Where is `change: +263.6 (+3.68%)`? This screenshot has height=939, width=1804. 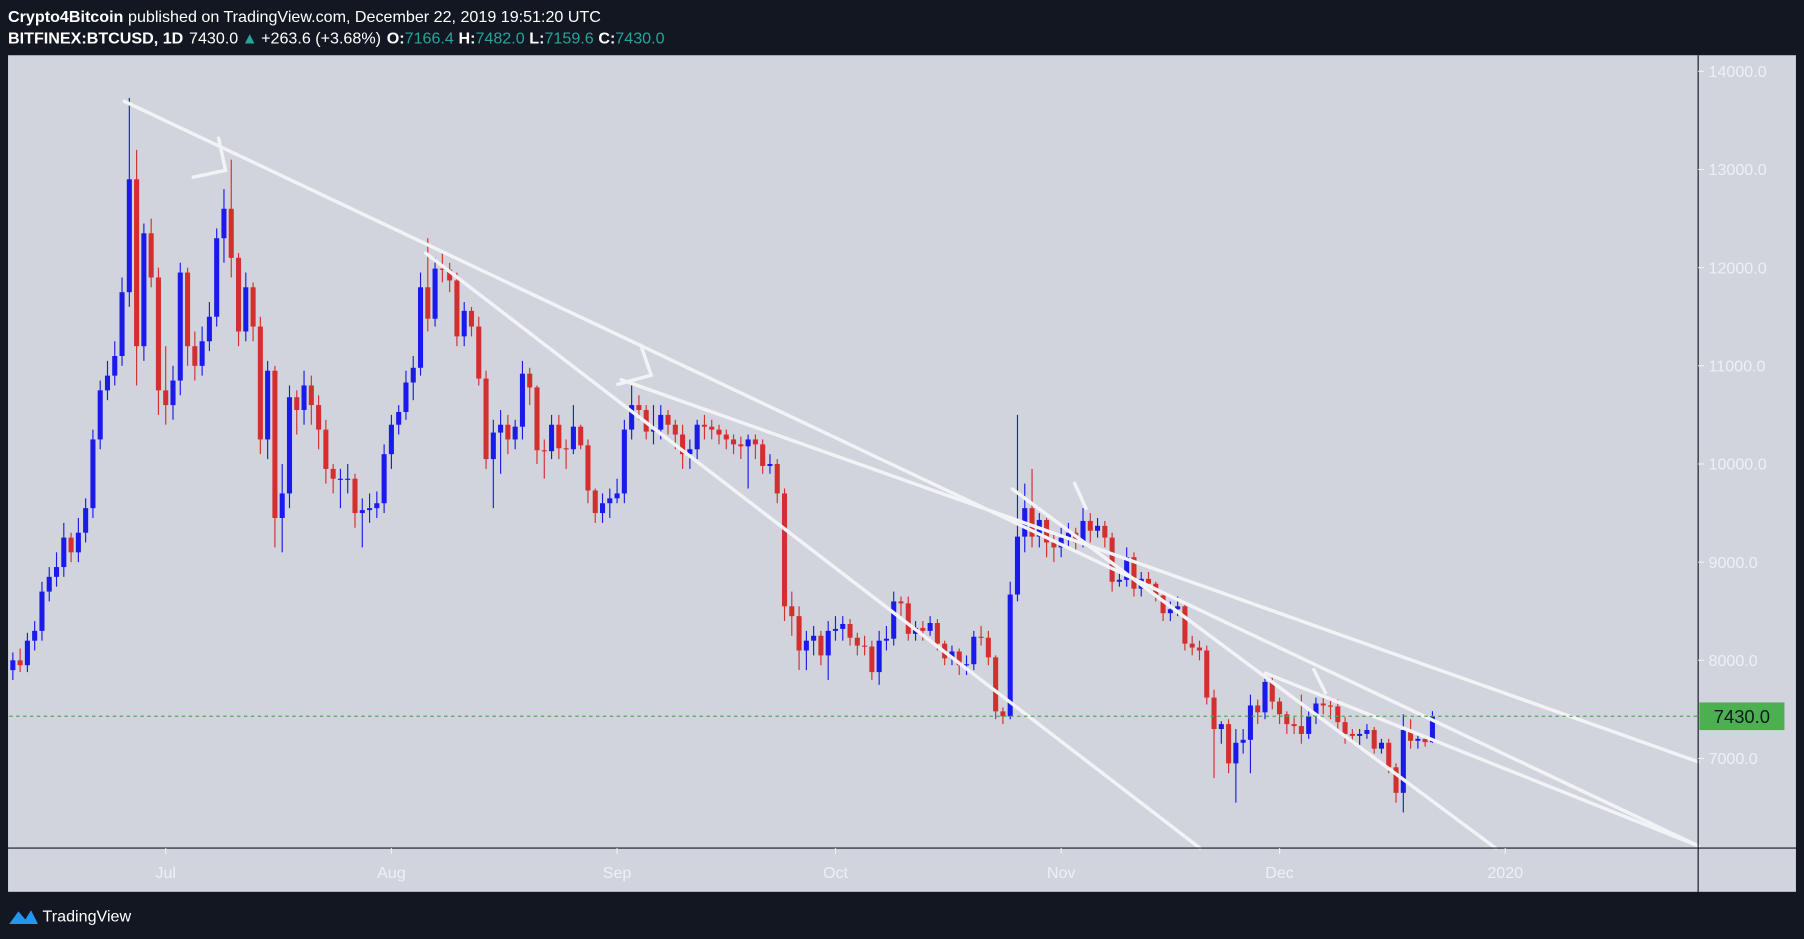
change: +263.6 (+3.68%) is located at coordinates (321, 39).